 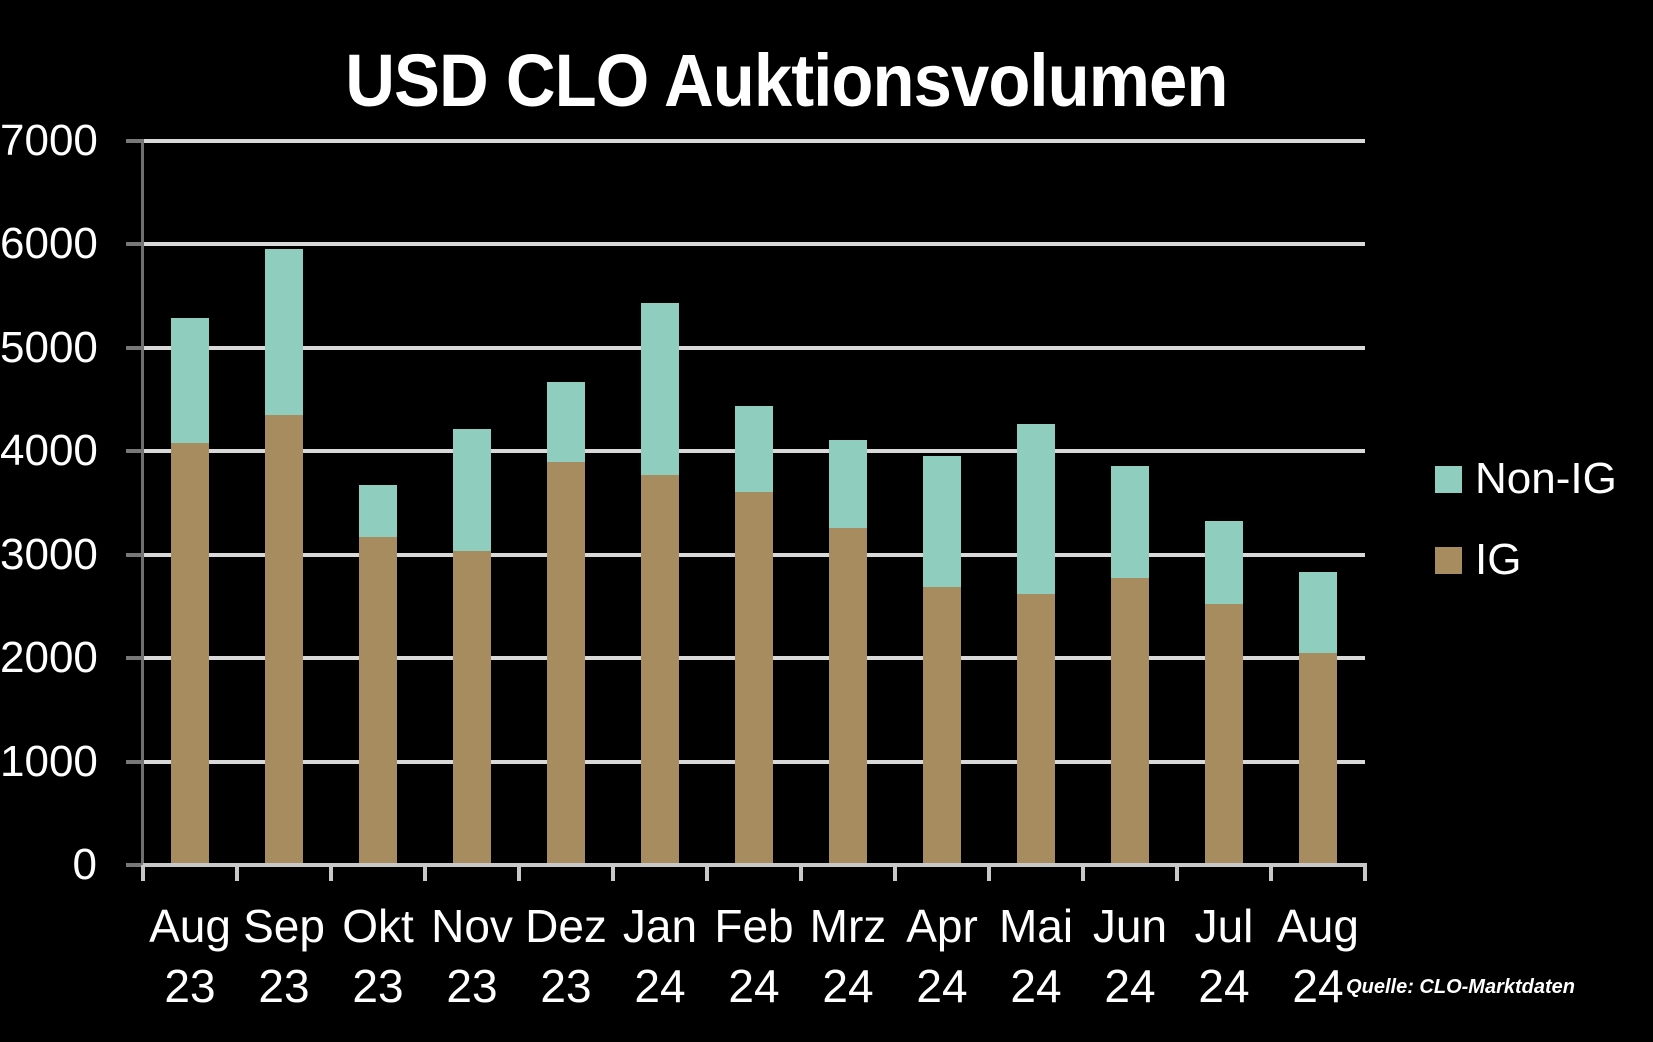 I want to click on x-axis-label-month: Nov, so click(x=472, y=926).